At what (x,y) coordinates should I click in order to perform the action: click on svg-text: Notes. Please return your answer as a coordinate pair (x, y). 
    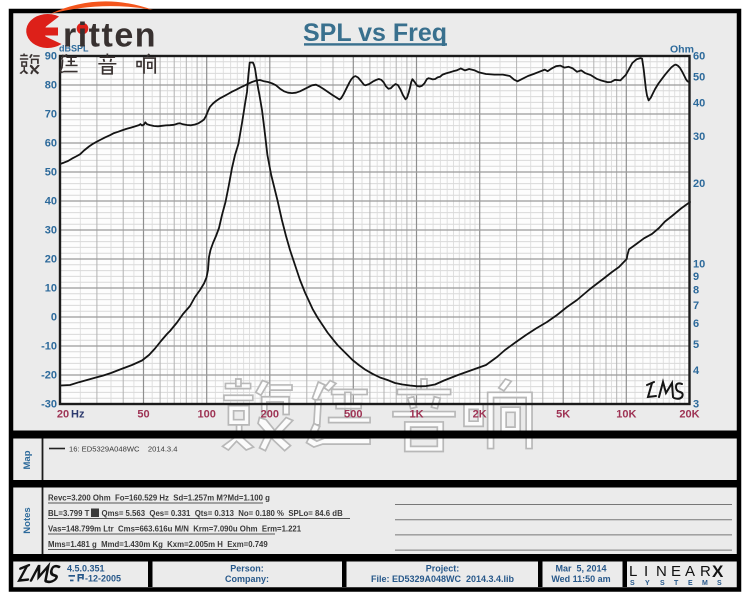
    Looking at the image, I should click on (27, 520).